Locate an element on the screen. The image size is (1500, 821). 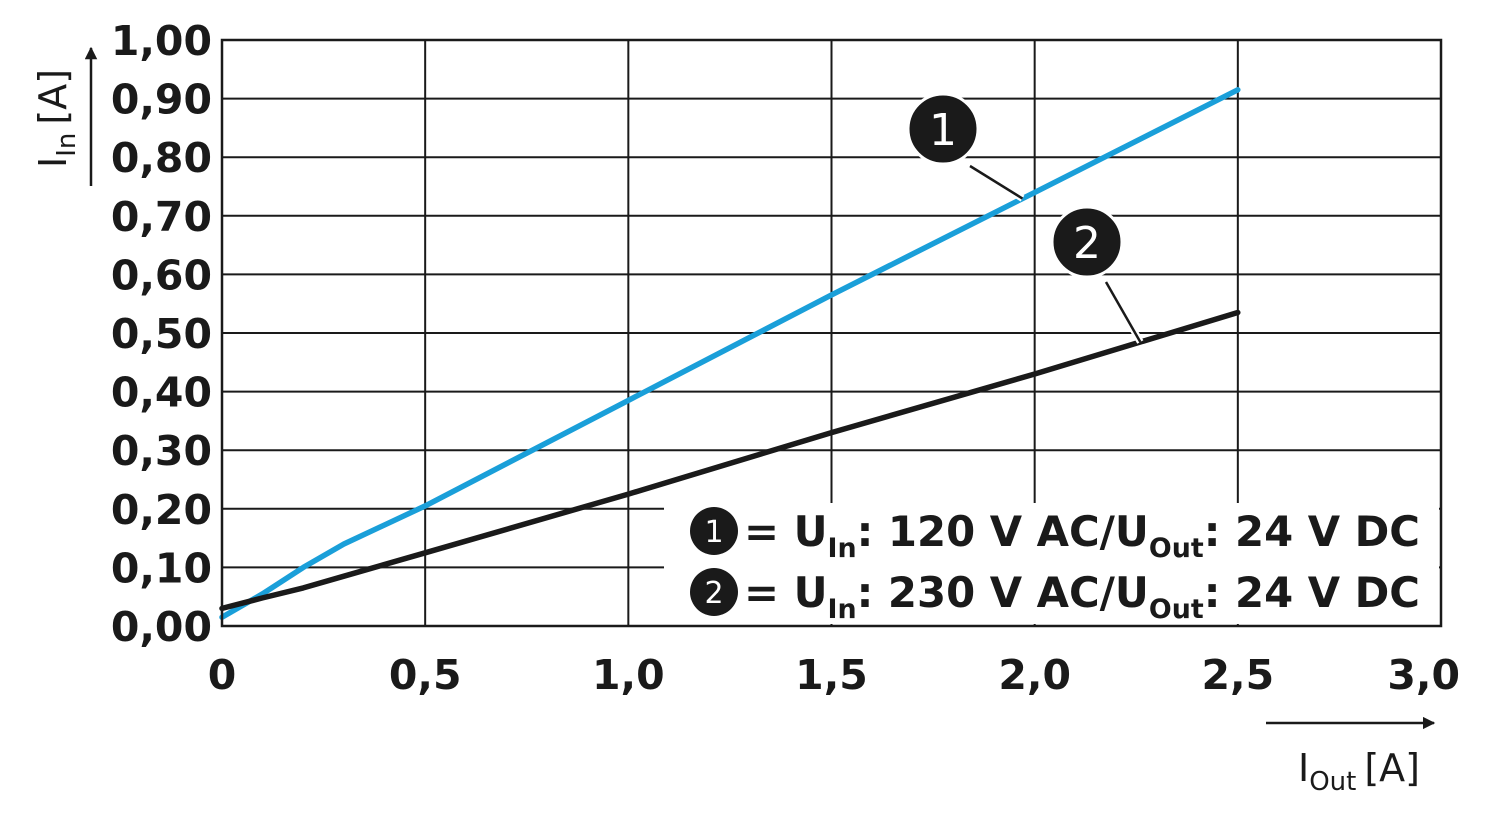
callout-marker-label: 2 is located at coordinates (1087, 243).